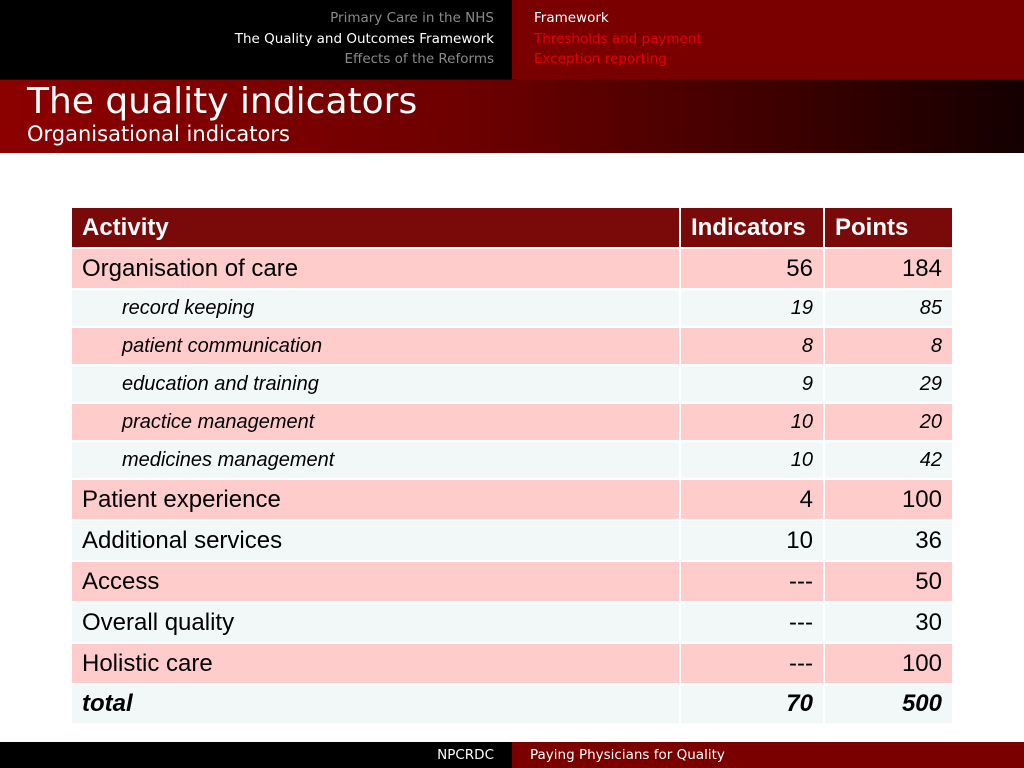 The image size is (1024, 768). I want to click on nav-item-effects-of-reforms: Effects of the Reforms, so click(419, 59).